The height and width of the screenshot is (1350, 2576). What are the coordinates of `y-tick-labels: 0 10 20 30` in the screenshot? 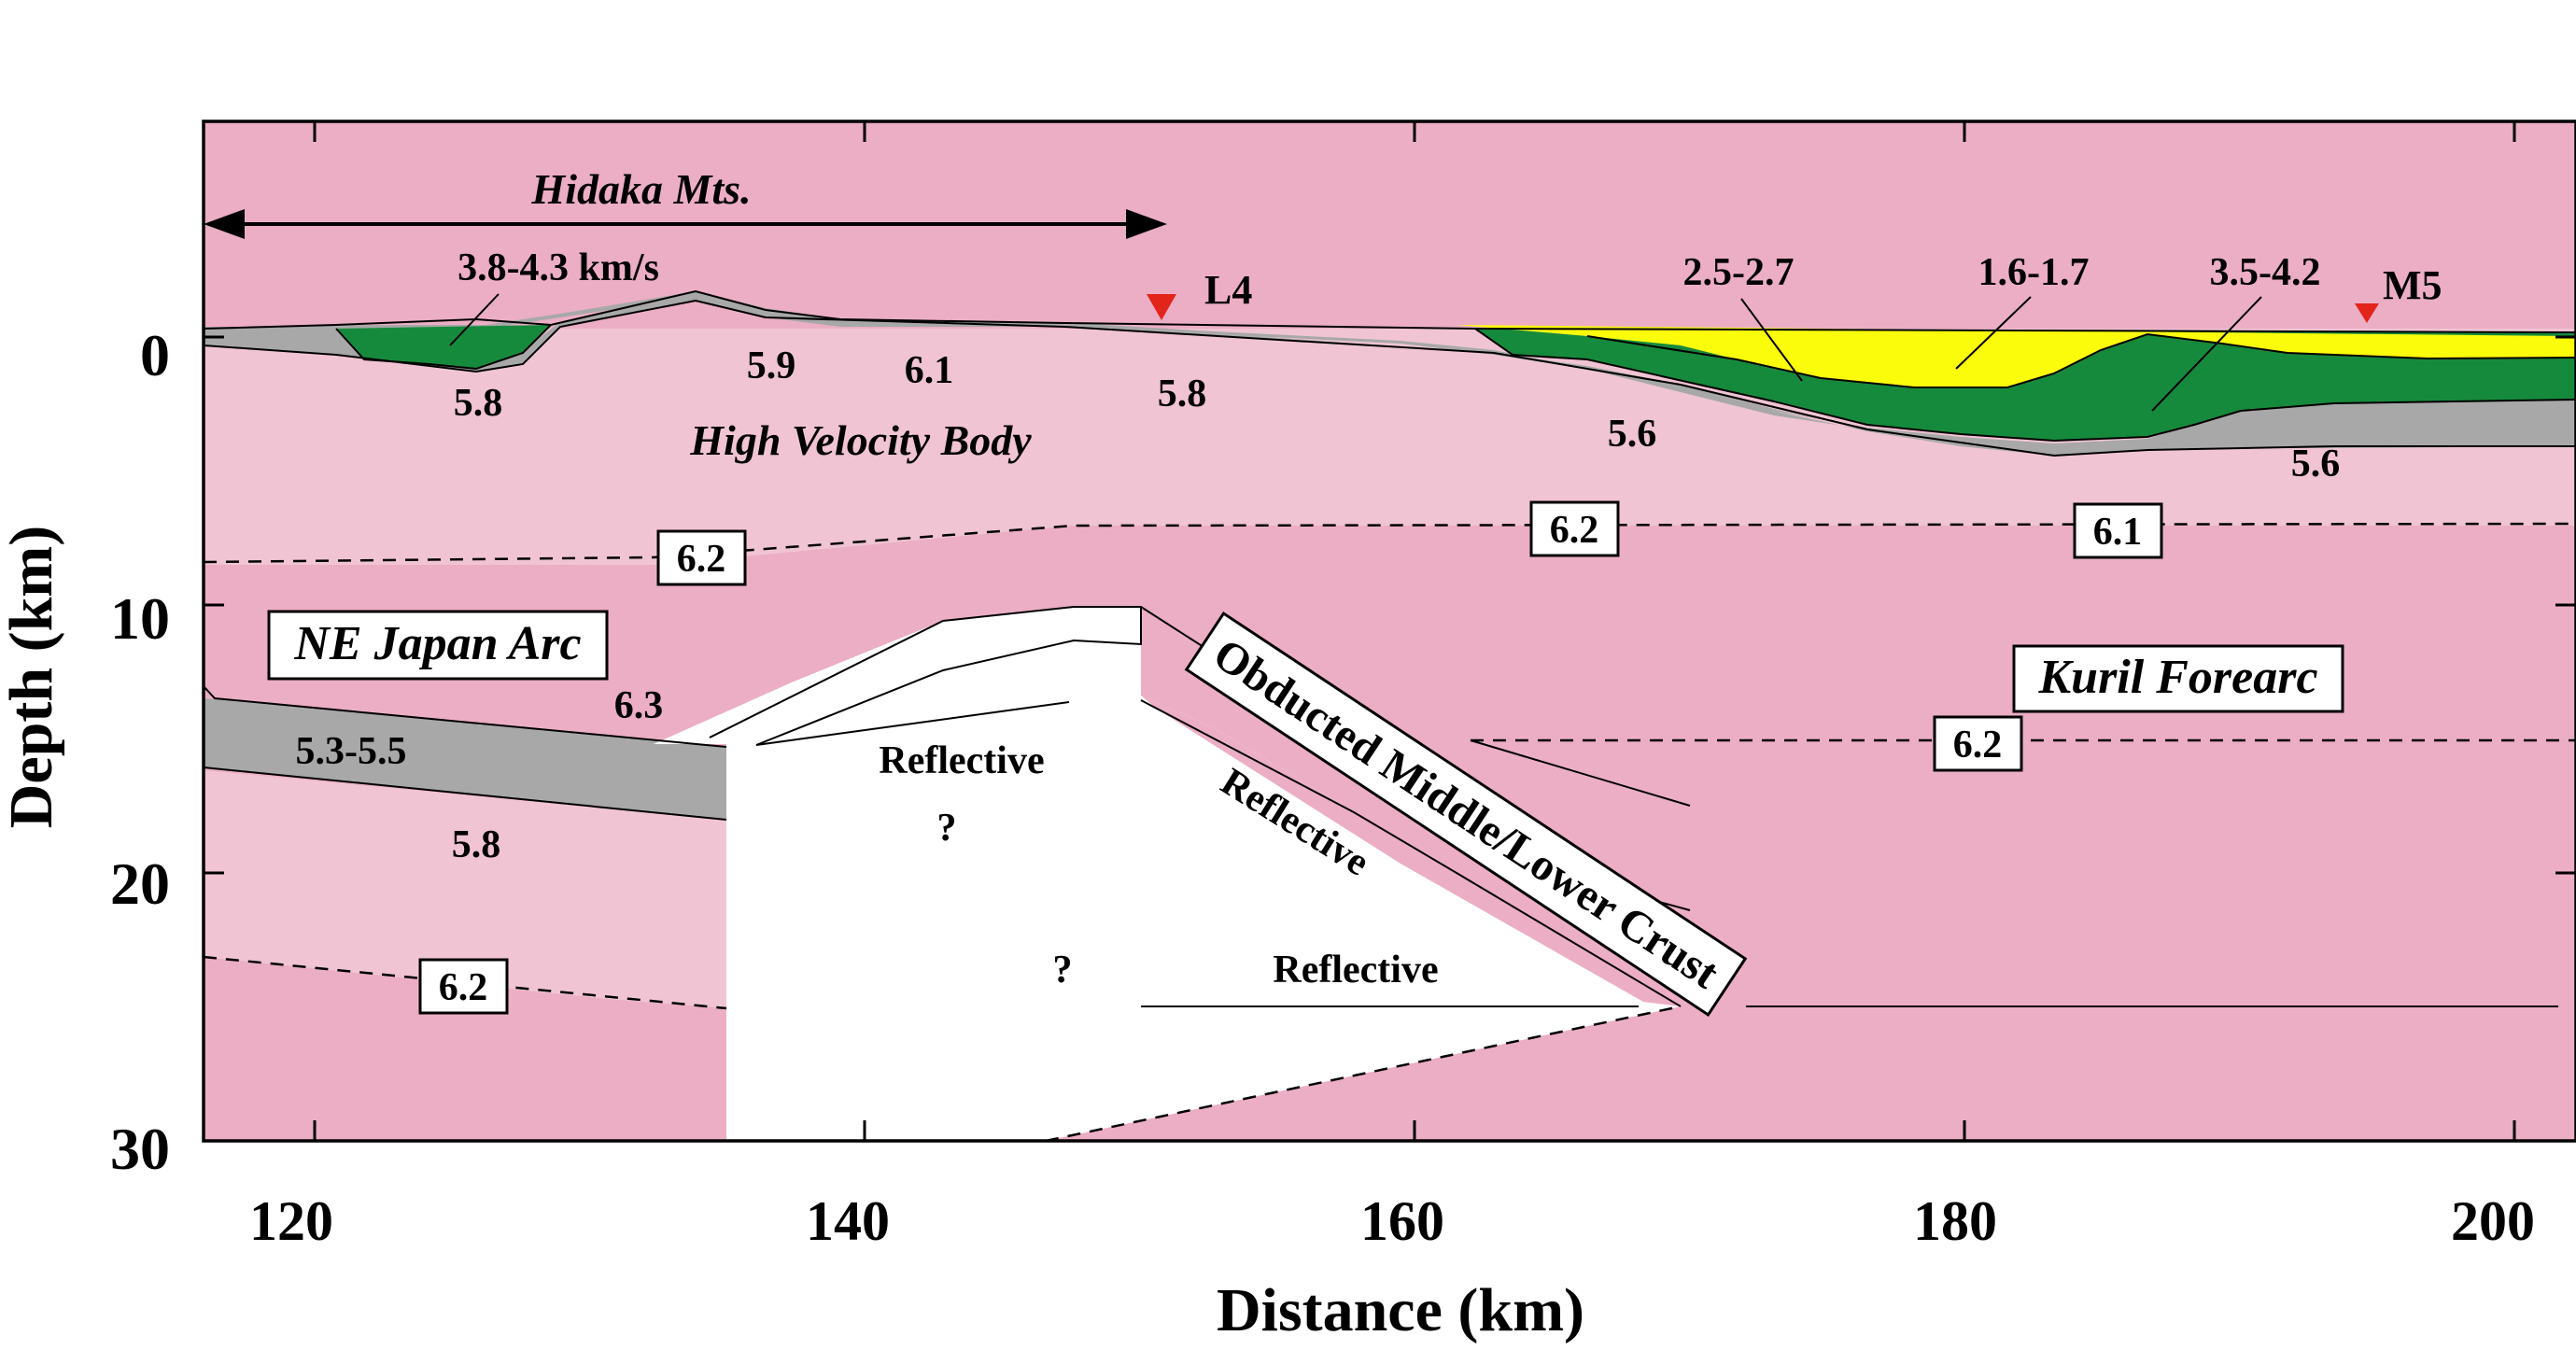 It's located at (140, 752).